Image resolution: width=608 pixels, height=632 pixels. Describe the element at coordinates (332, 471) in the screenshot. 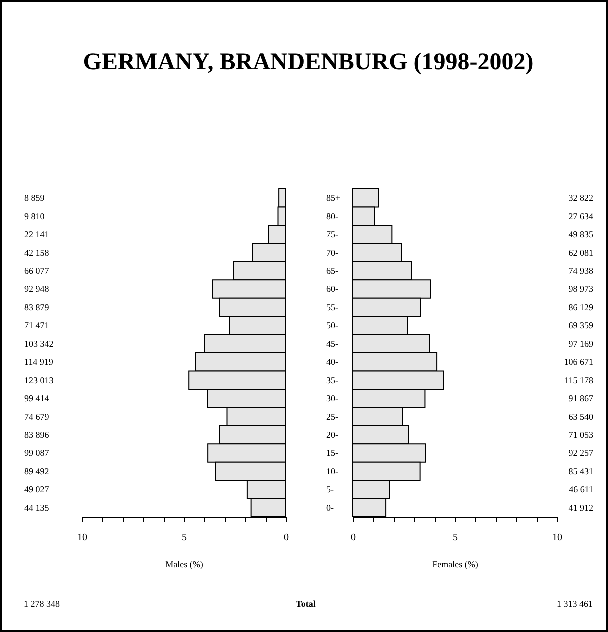

I see `y-tick-label: 10-` at that location.